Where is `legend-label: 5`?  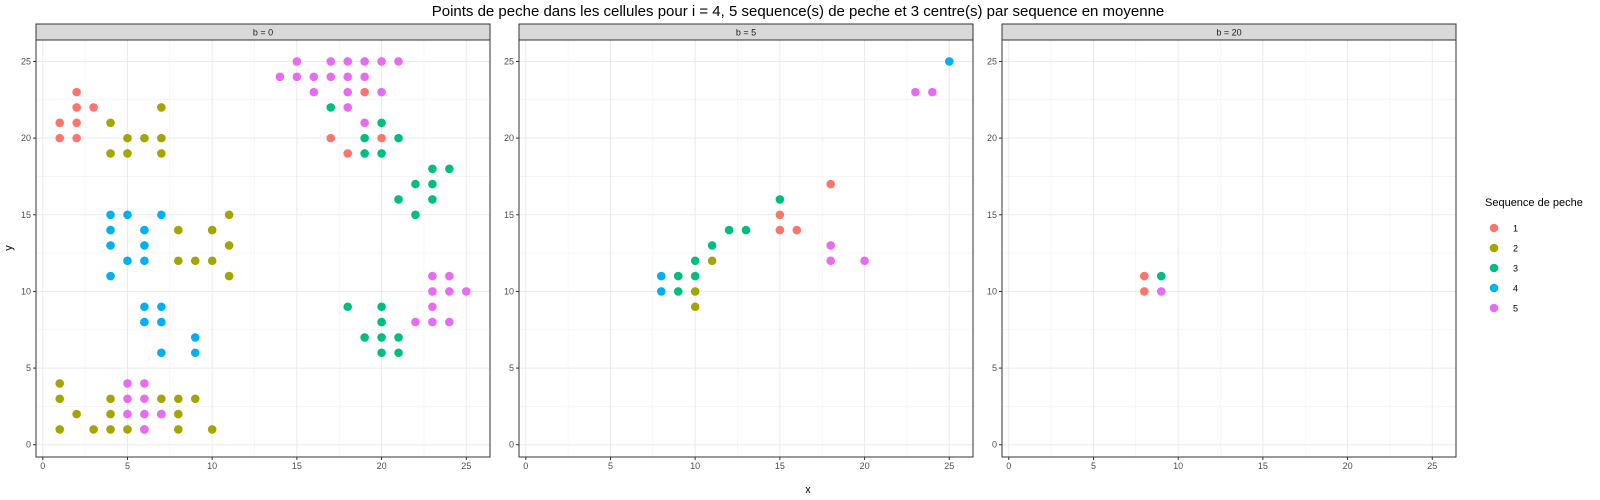 legend-label: 5 is located at coordinates (1515, 309).